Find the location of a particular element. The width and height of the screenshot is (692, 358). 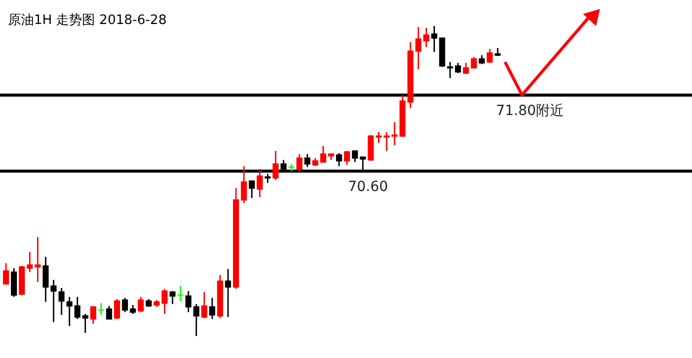

annotation: 71.80附近 is located at coordinates (530, 111).